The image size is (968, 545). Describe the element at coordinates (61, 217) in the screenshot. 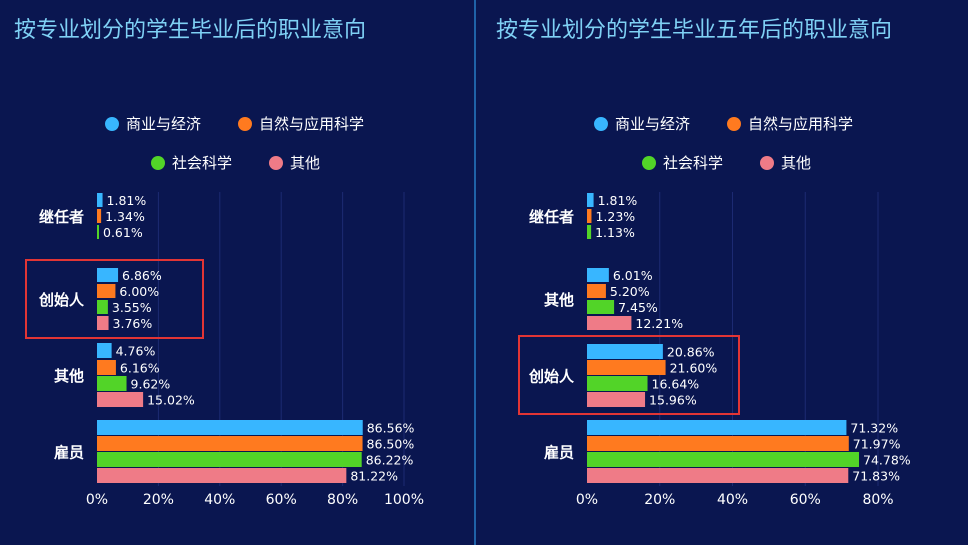

I see `category-label-0-0: 继任者` at that location.